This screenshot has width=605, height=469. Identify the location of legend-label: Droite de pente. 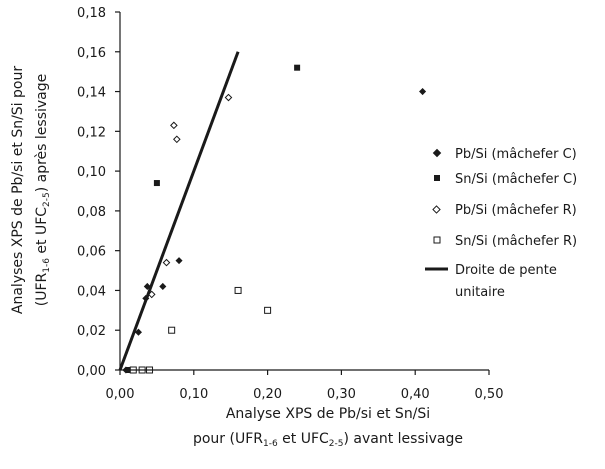
(506, 270).